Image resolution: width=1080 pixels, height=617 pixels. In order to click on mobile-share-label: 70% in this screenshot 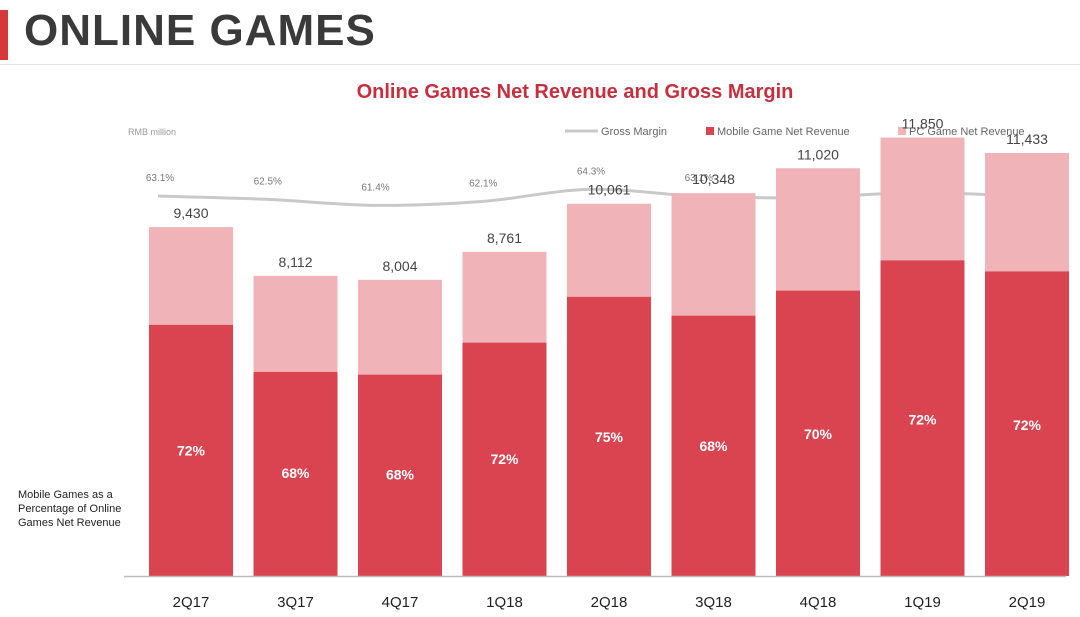, I will do `click(818, 434)`.